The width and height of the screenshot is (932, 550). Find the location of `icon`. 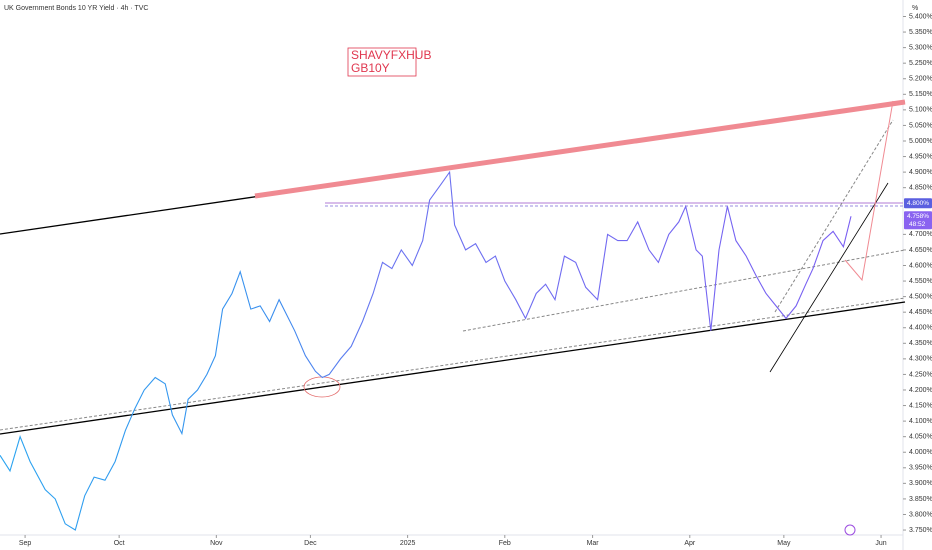

icon is located at coordinates (850, 530).